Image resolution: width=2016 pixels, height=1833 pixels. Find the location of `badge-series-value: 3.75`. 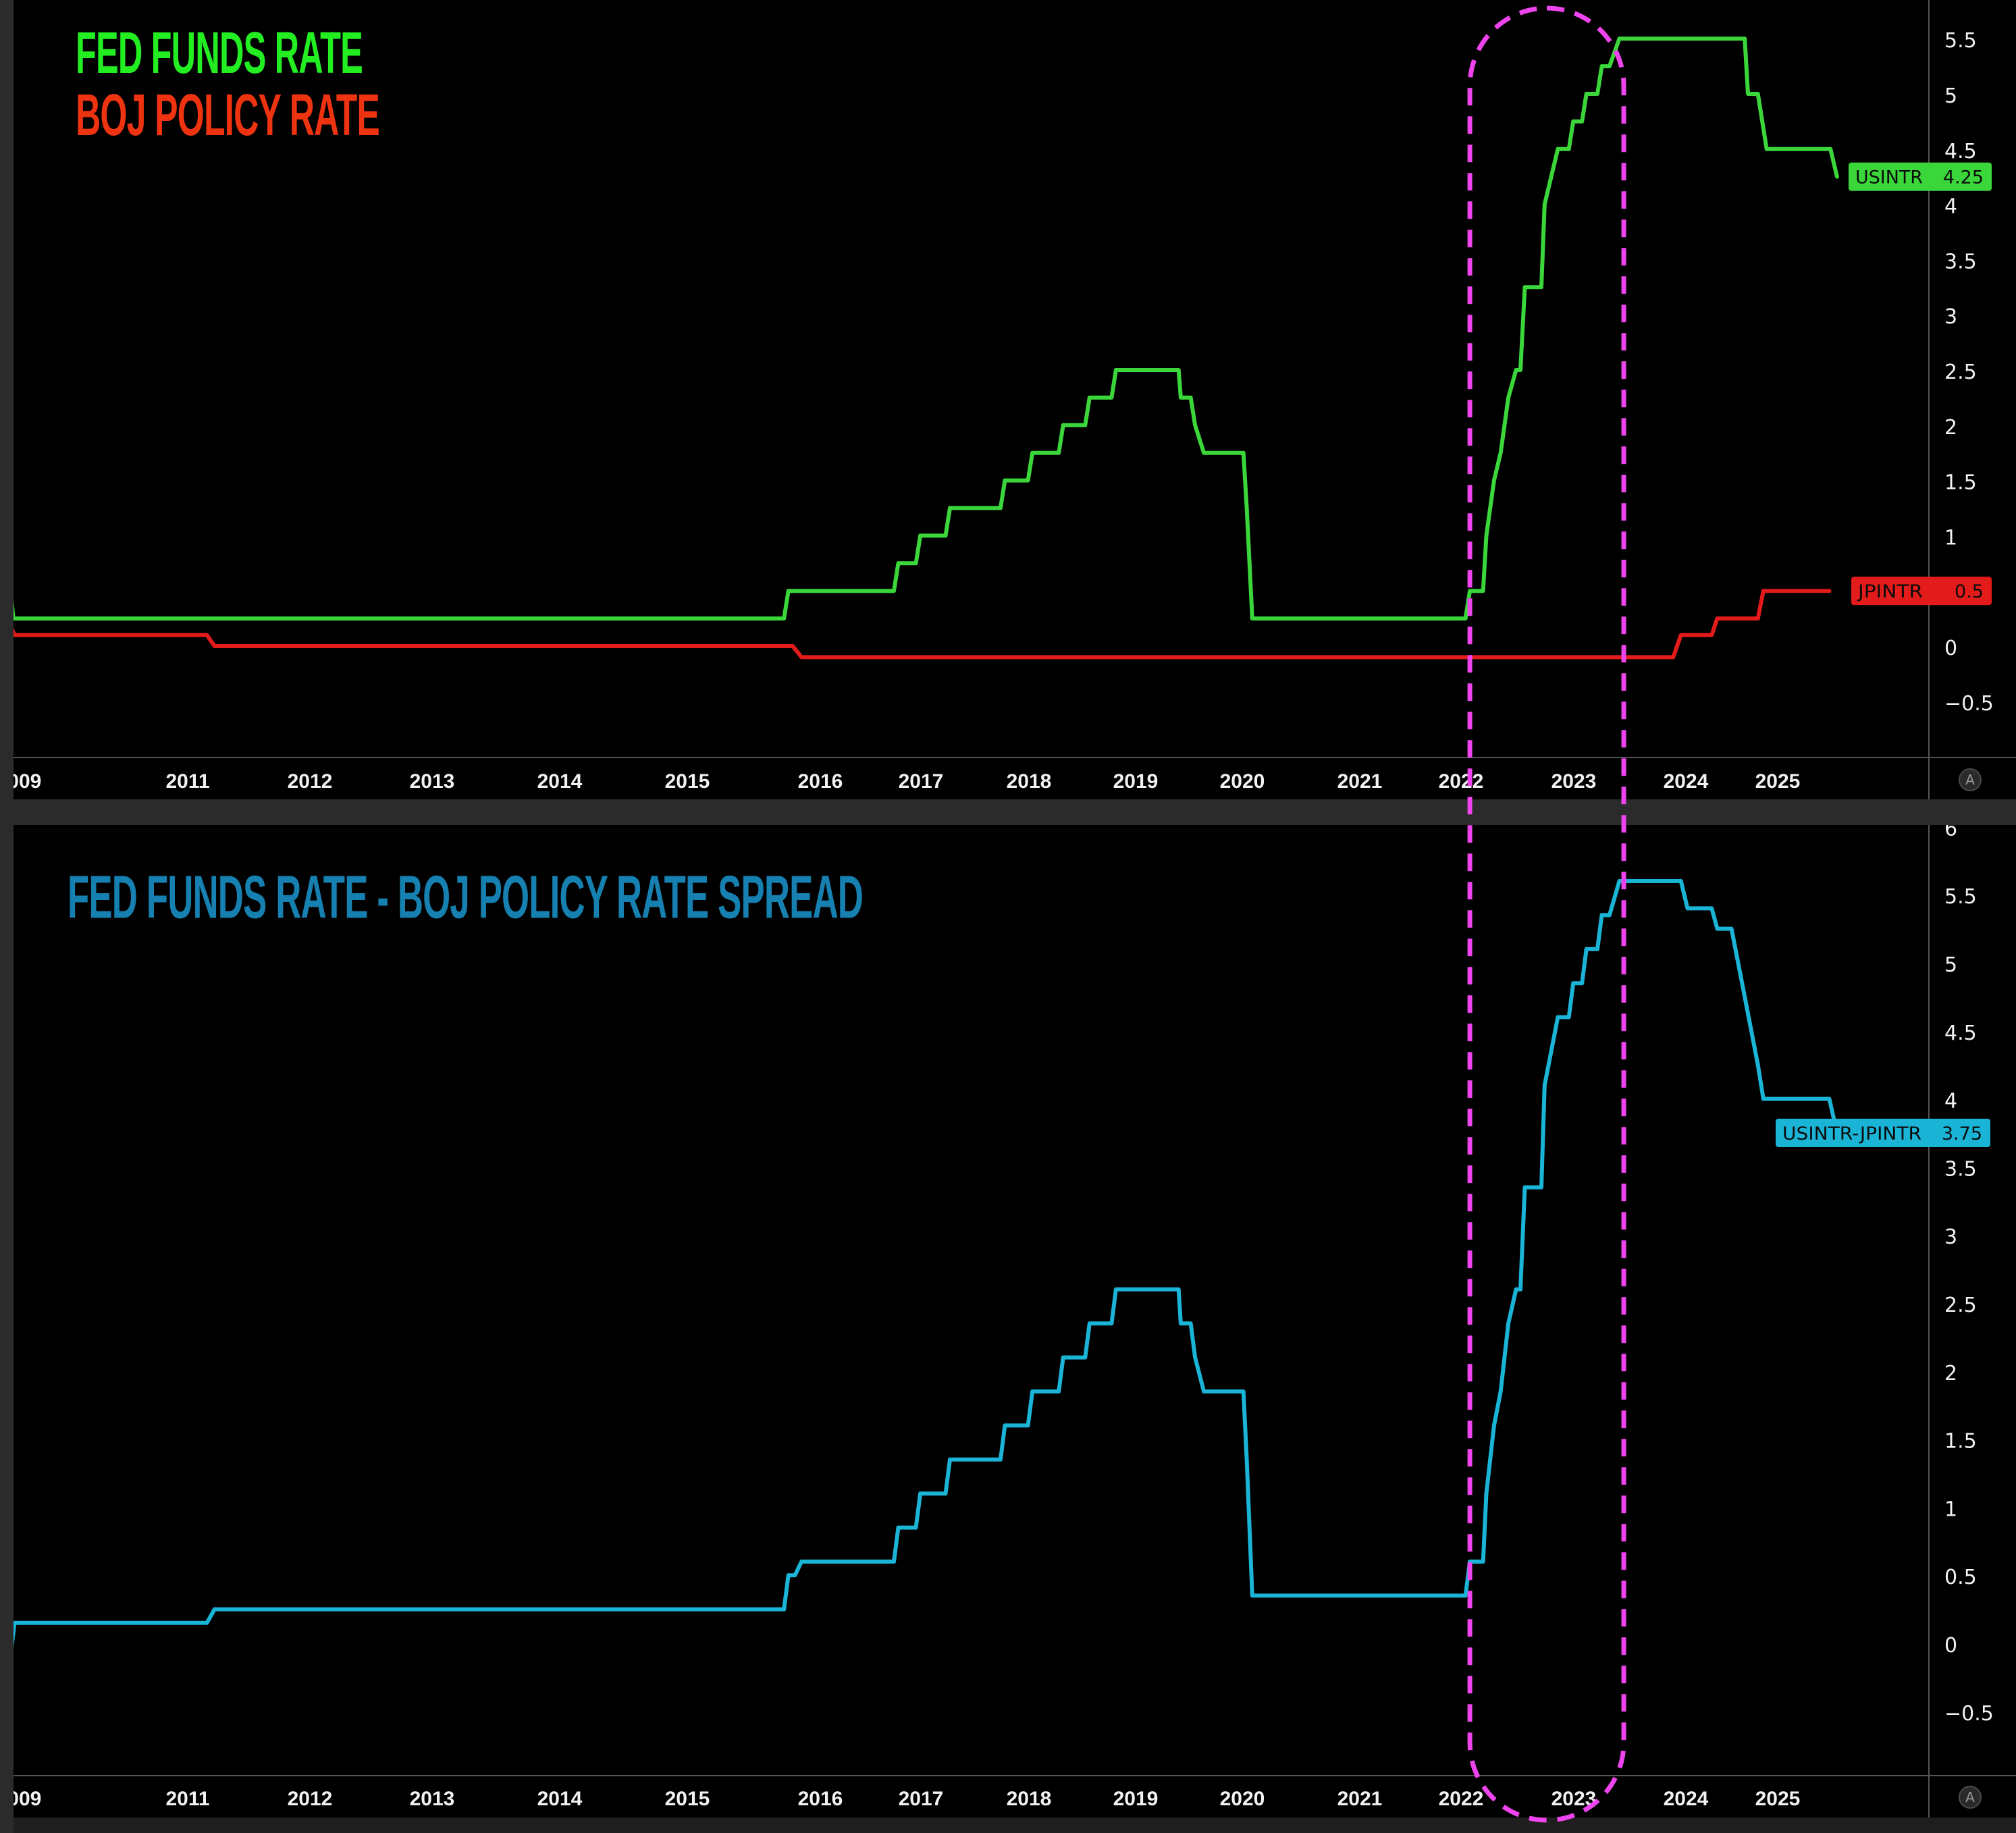

badge-series-value: 3.75 is located at coordinates (1962, 1133).